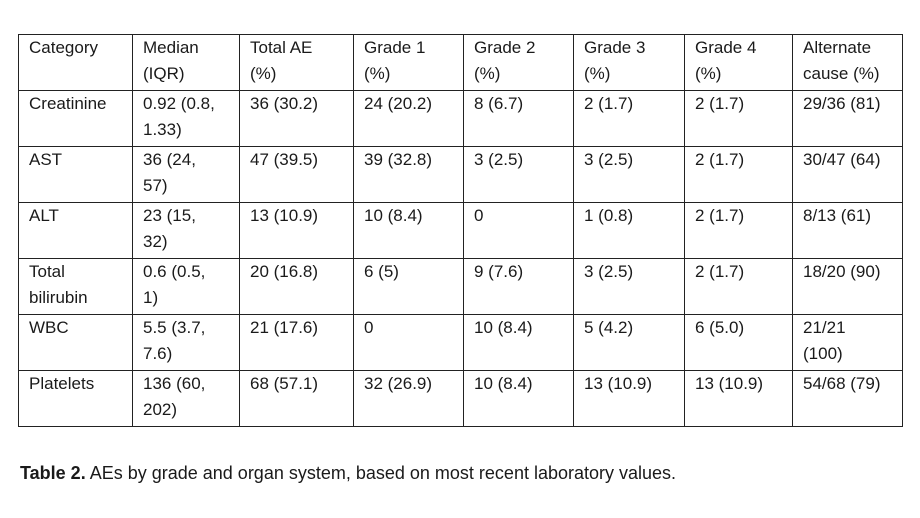 The image size is (920, 518). What do you see at coordinates (629, 398) in the screenshot?
I see `table-cell-grade-3: 13 (10.9)` at bounding box center [629, 398].